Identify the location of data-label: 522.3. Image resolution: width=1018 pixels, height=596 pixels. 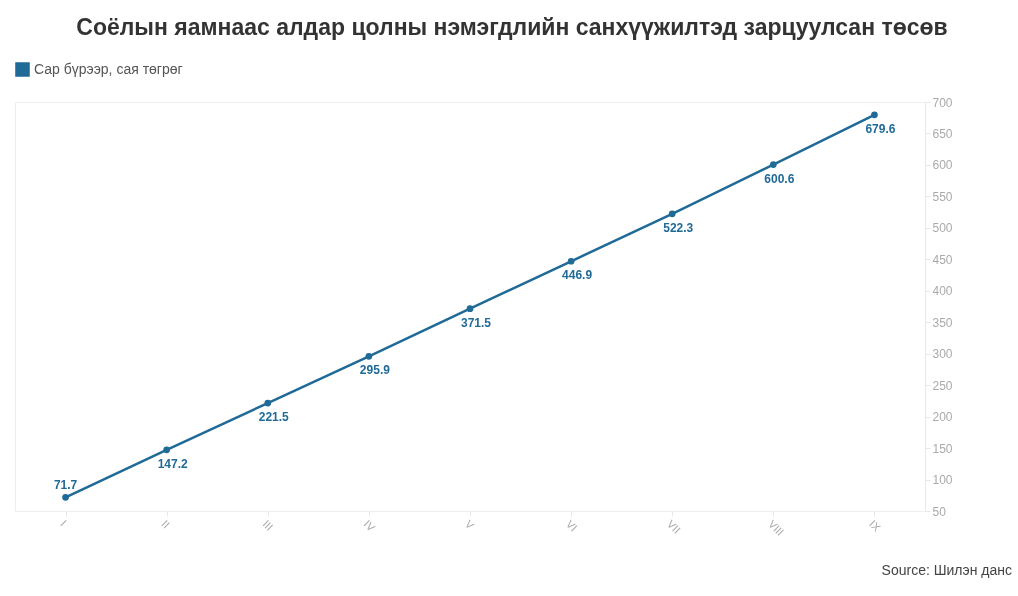
(678, 227).